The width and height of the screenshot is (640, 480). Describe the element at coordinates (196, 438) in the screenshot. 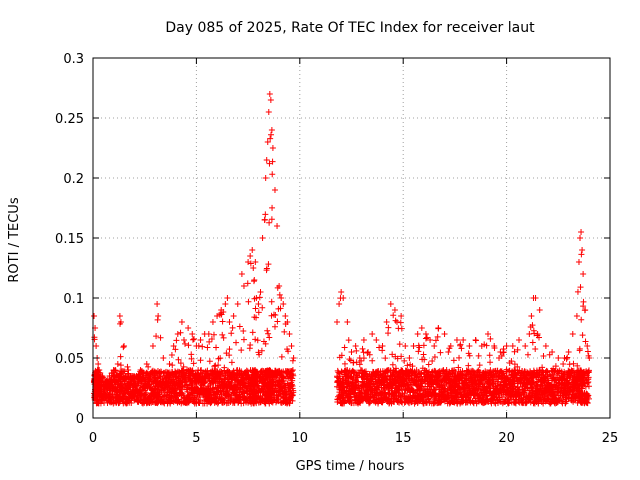

I see `x-tick-label: 5` at that location.